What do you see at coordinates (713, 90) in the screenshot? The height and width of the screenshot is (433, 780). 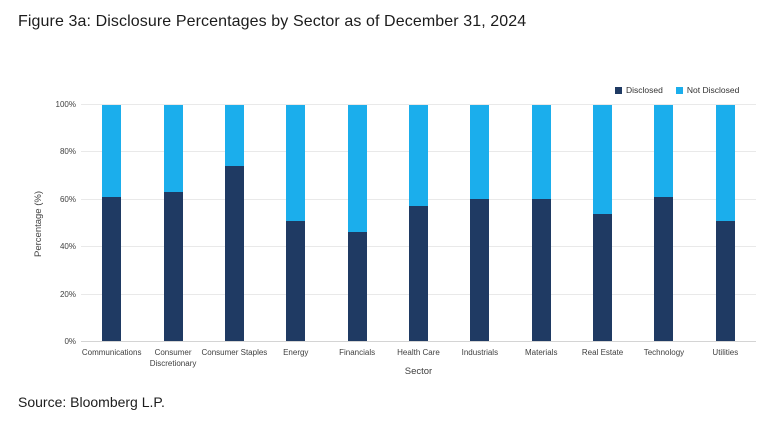 I see `legend-label-not-disclosed: Not Disclosed` at bounding box center [713, 90].